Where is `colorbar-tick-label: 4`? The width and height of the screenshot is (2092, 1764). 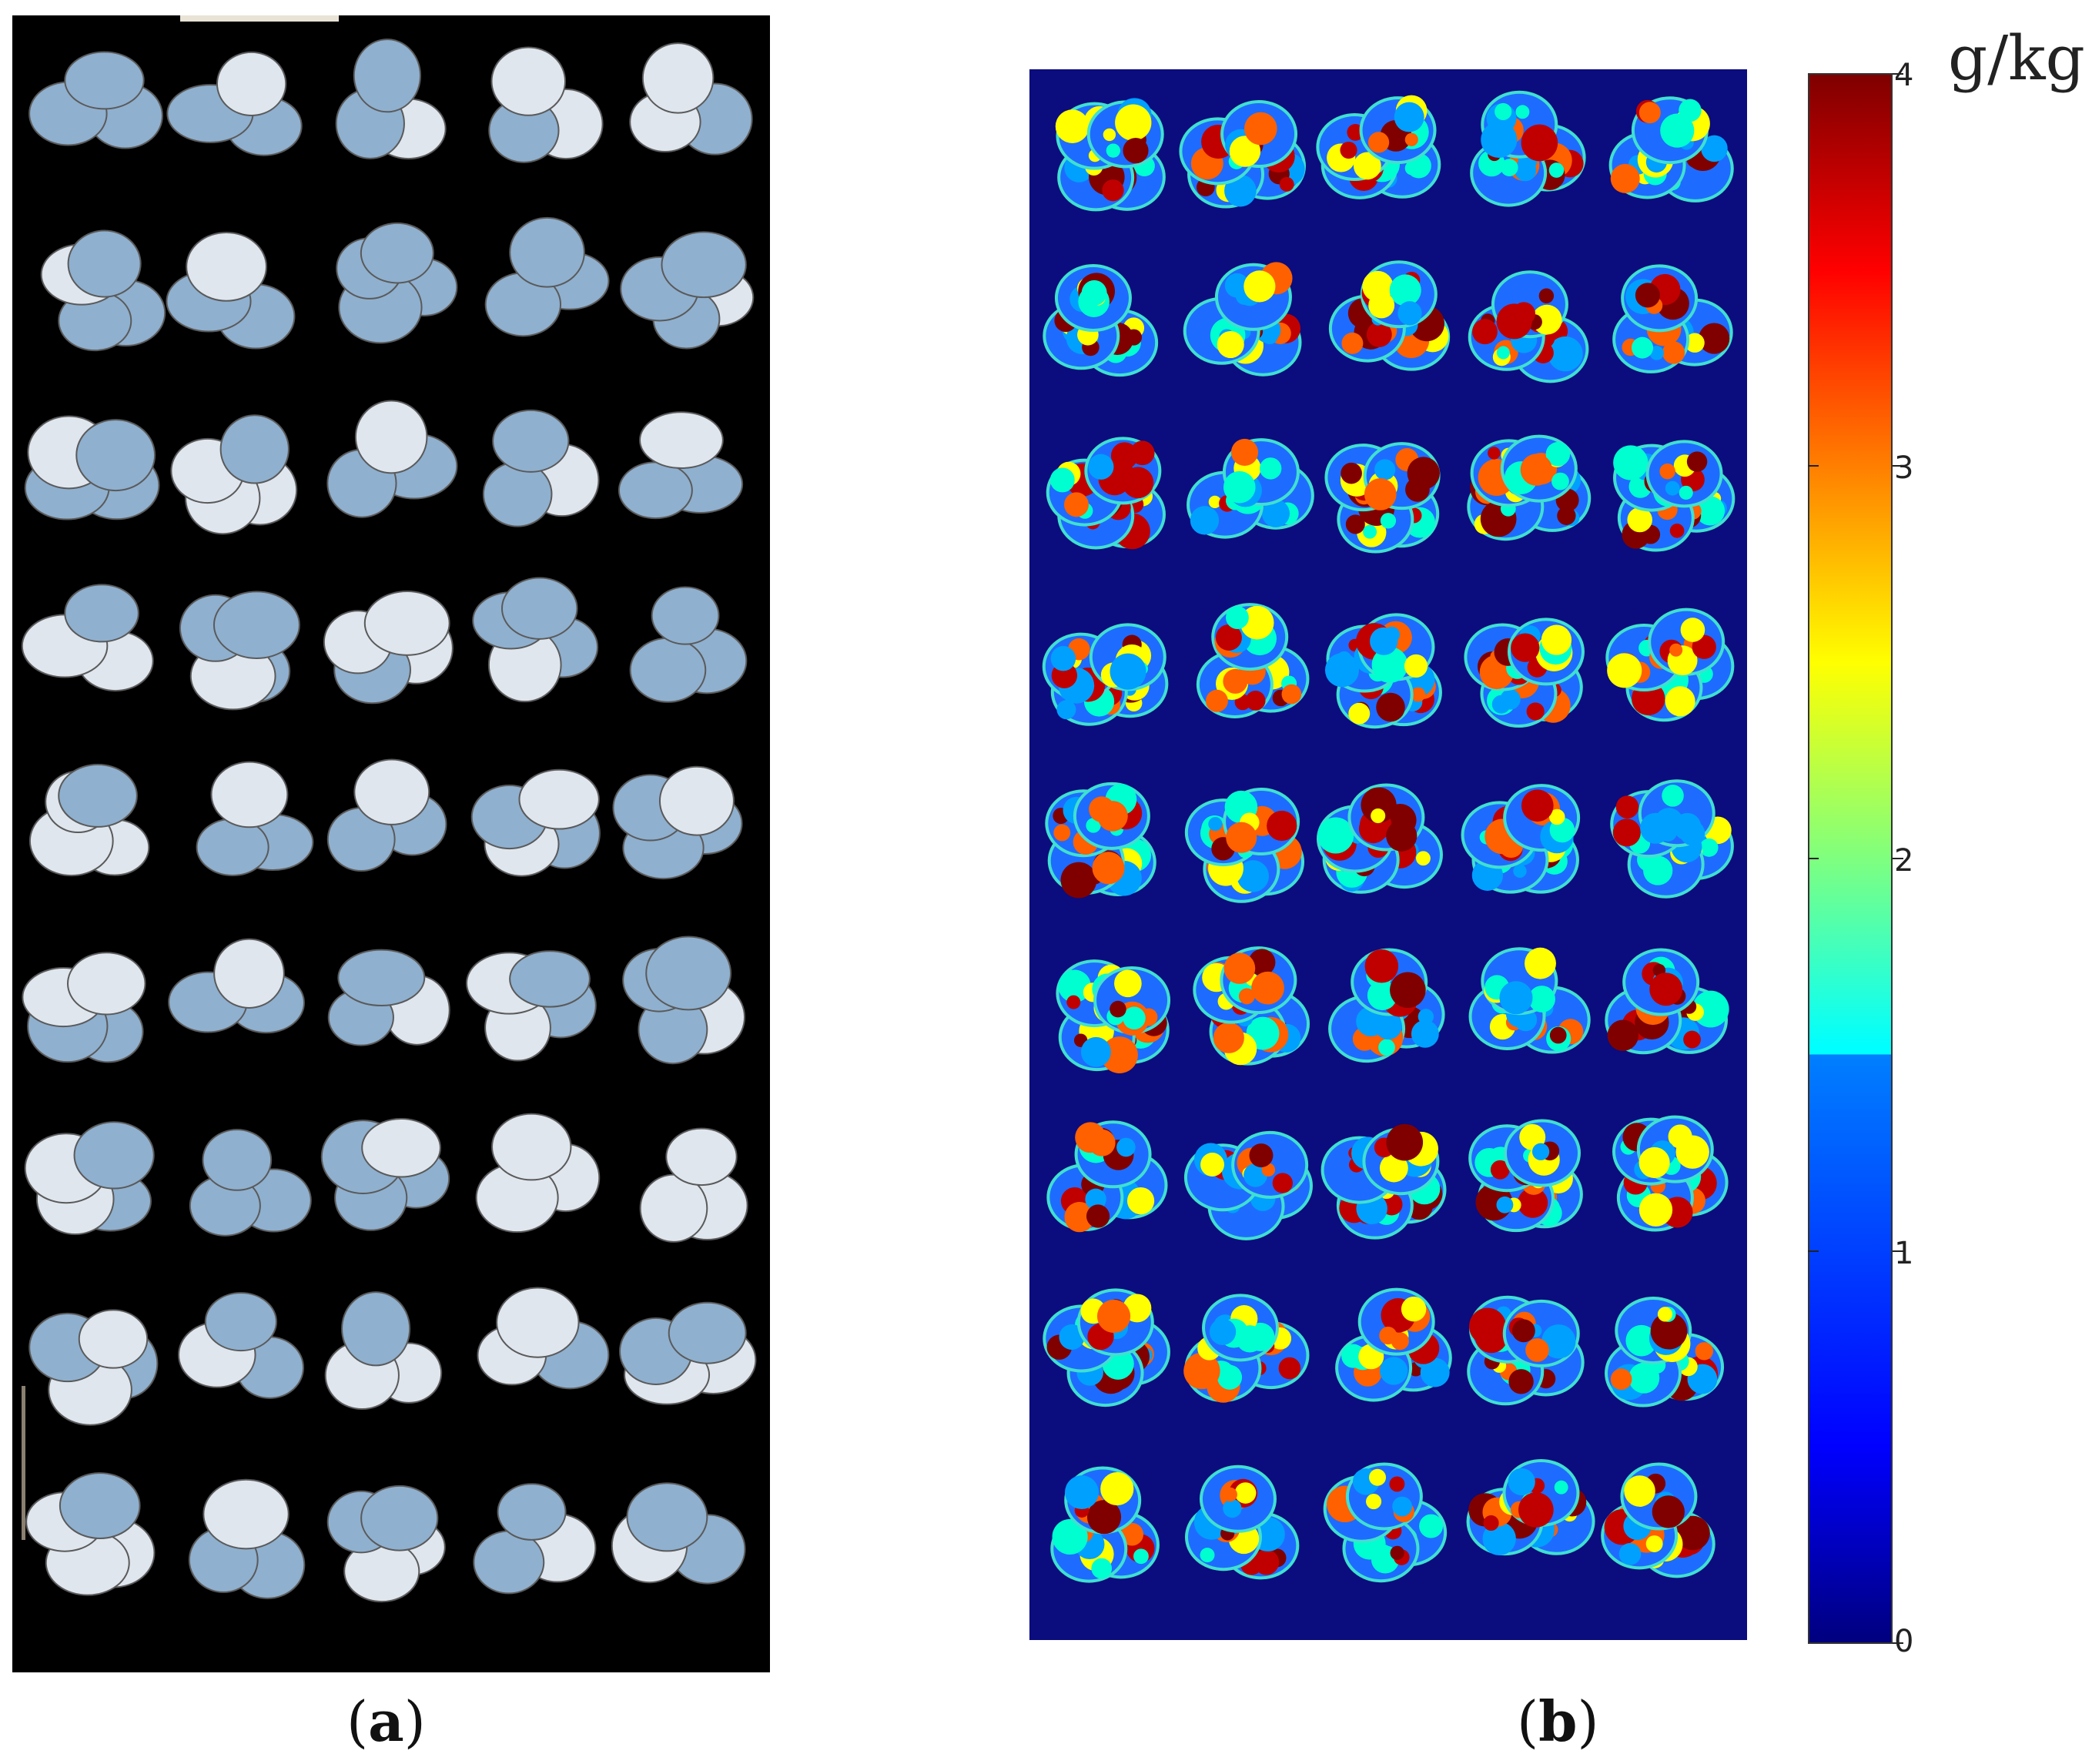
colorbar-tick-label: 4 is located at coordinates (1904, 75).